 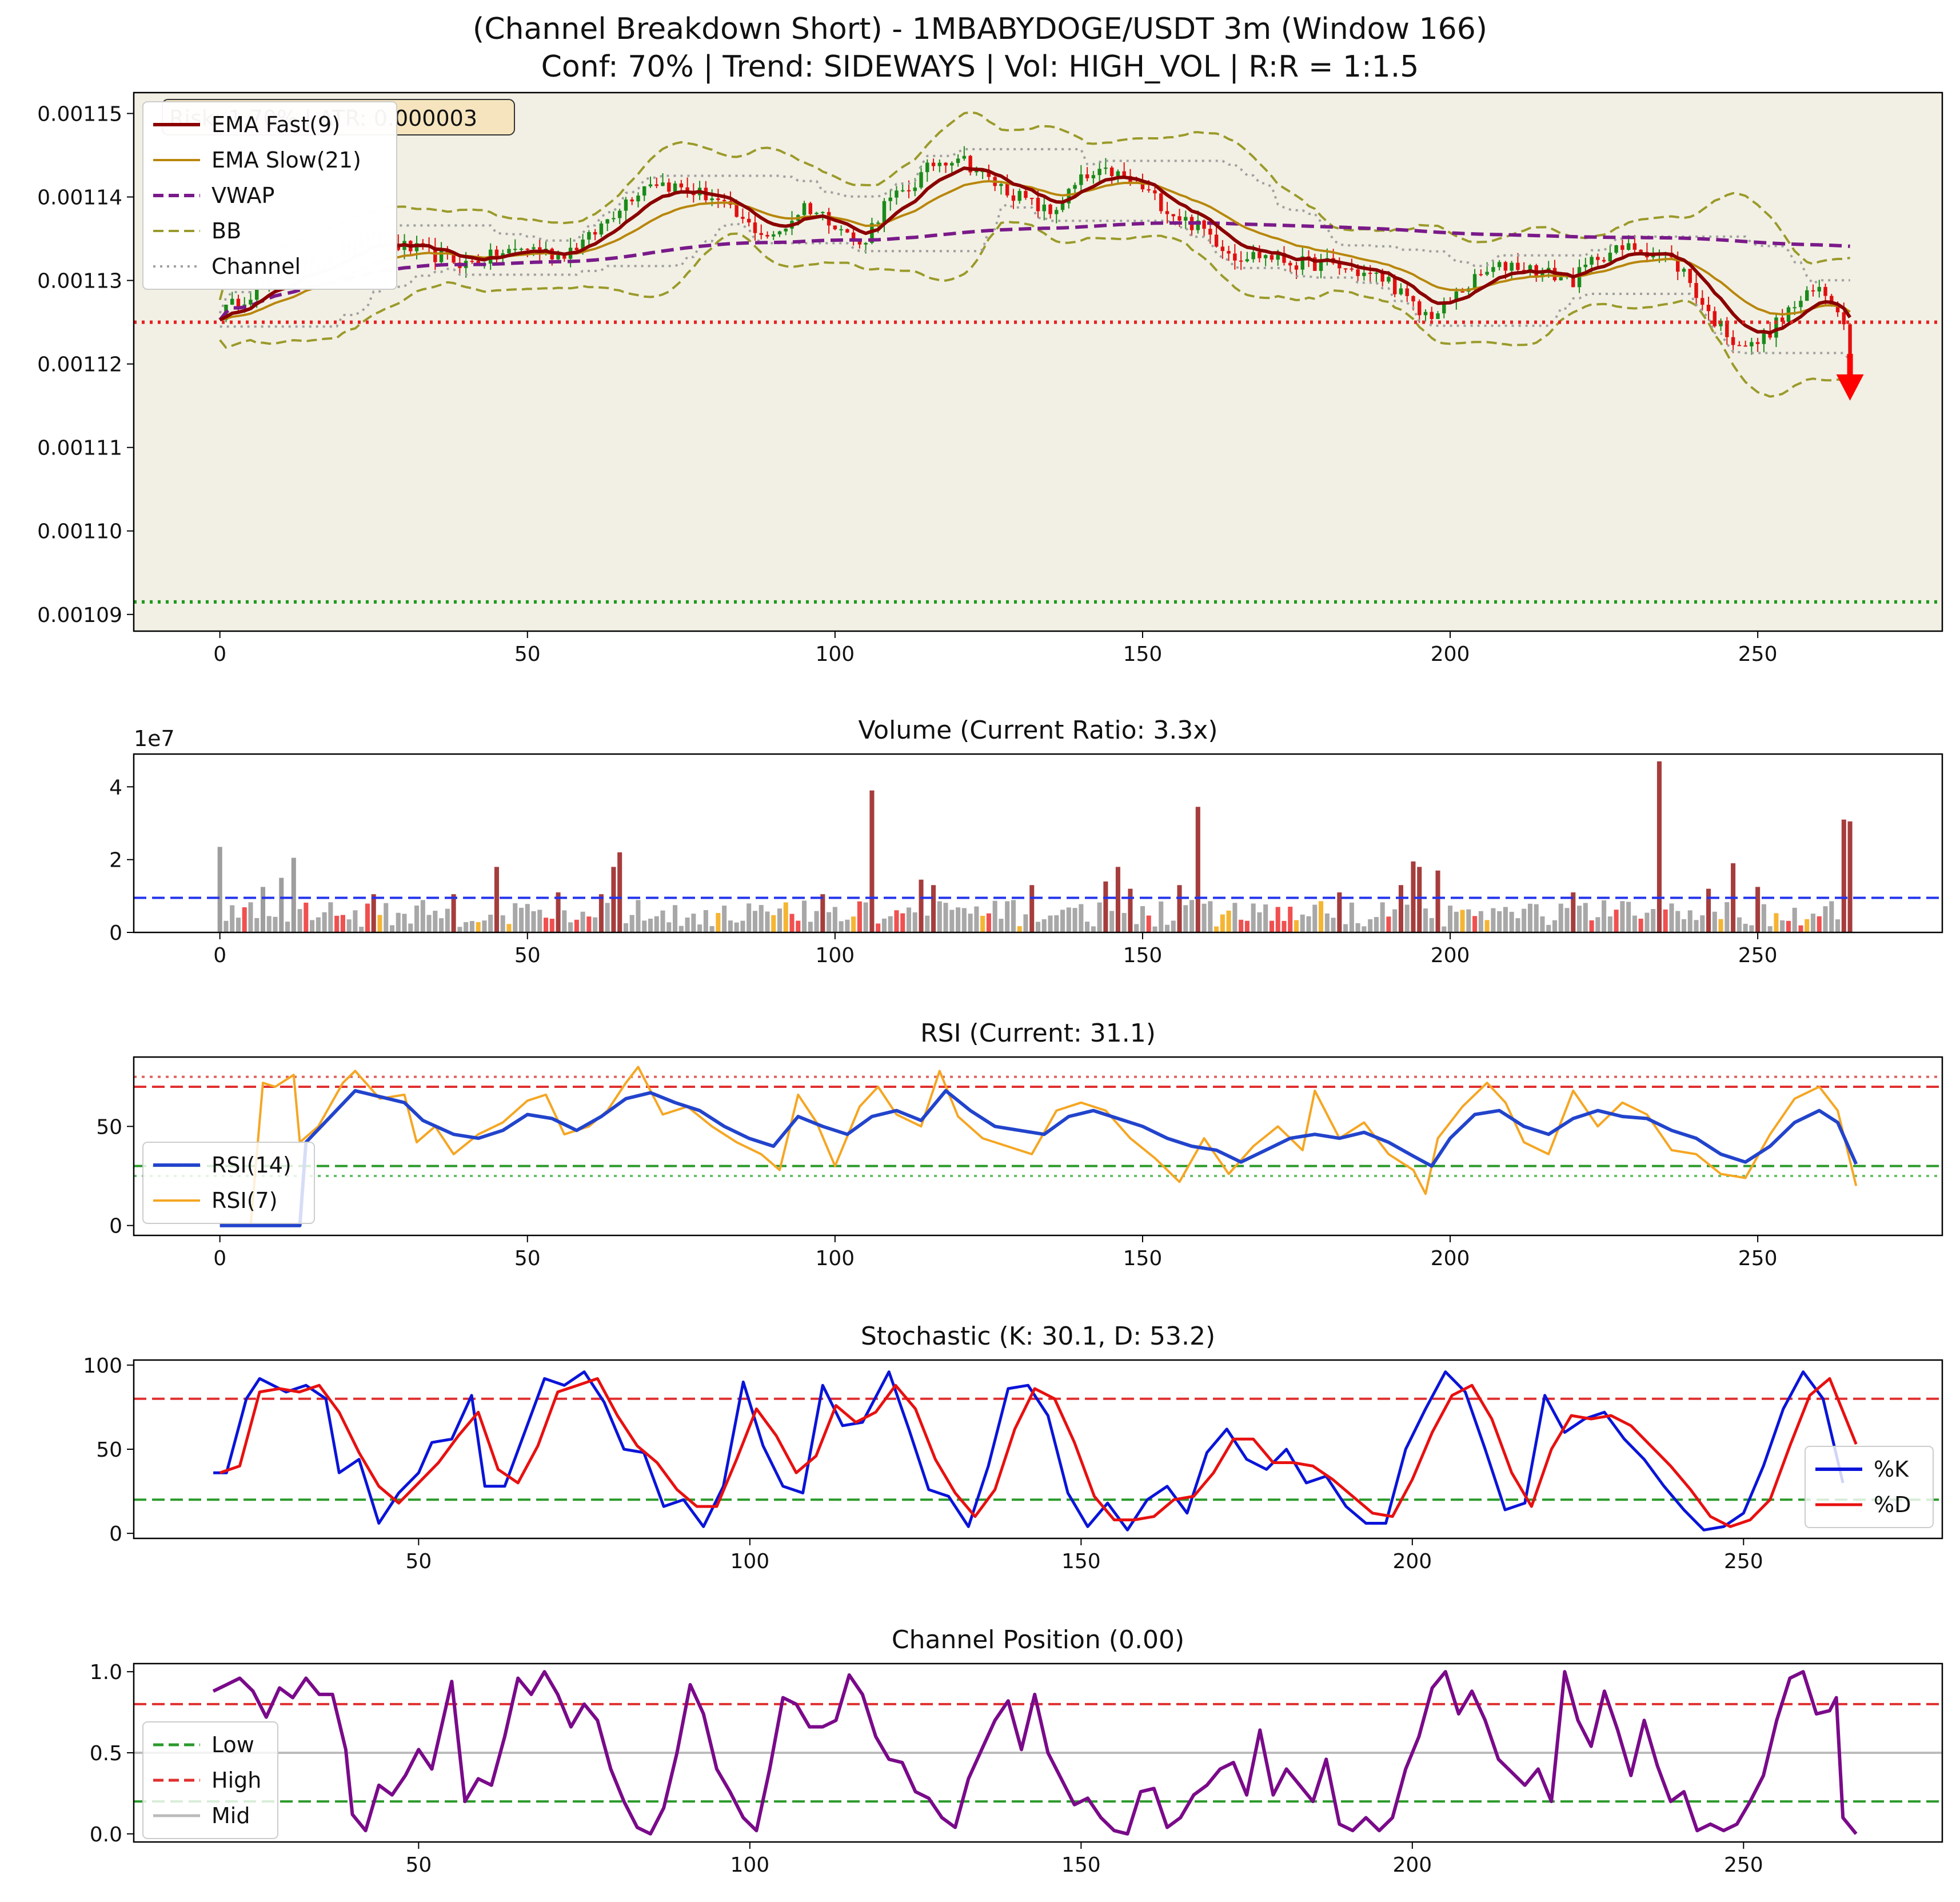 I want to click on stochastic-frame, so click(x=1038, y=1449).